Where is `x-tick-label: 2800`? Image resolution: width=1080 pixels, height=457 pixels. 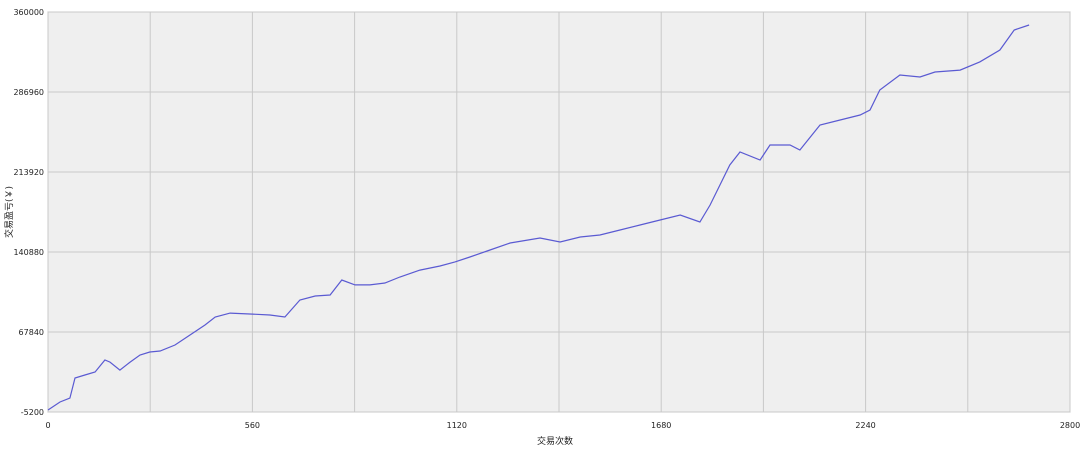
x-tick-label: 2800 is located at coordinates (1070, 425).